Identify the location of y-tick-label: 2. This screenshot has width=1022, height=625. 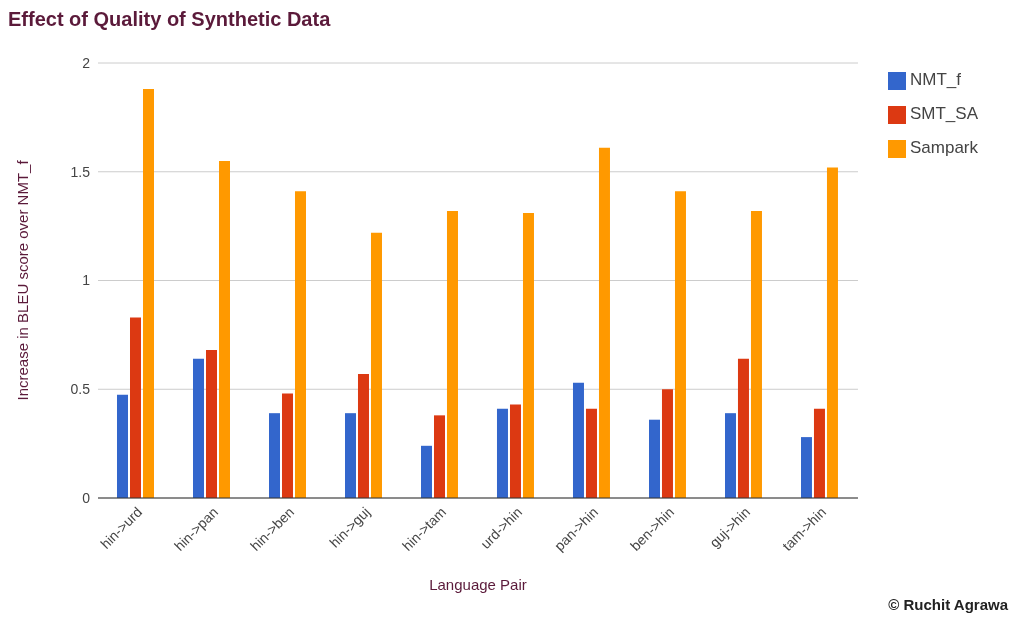
(86, 62).